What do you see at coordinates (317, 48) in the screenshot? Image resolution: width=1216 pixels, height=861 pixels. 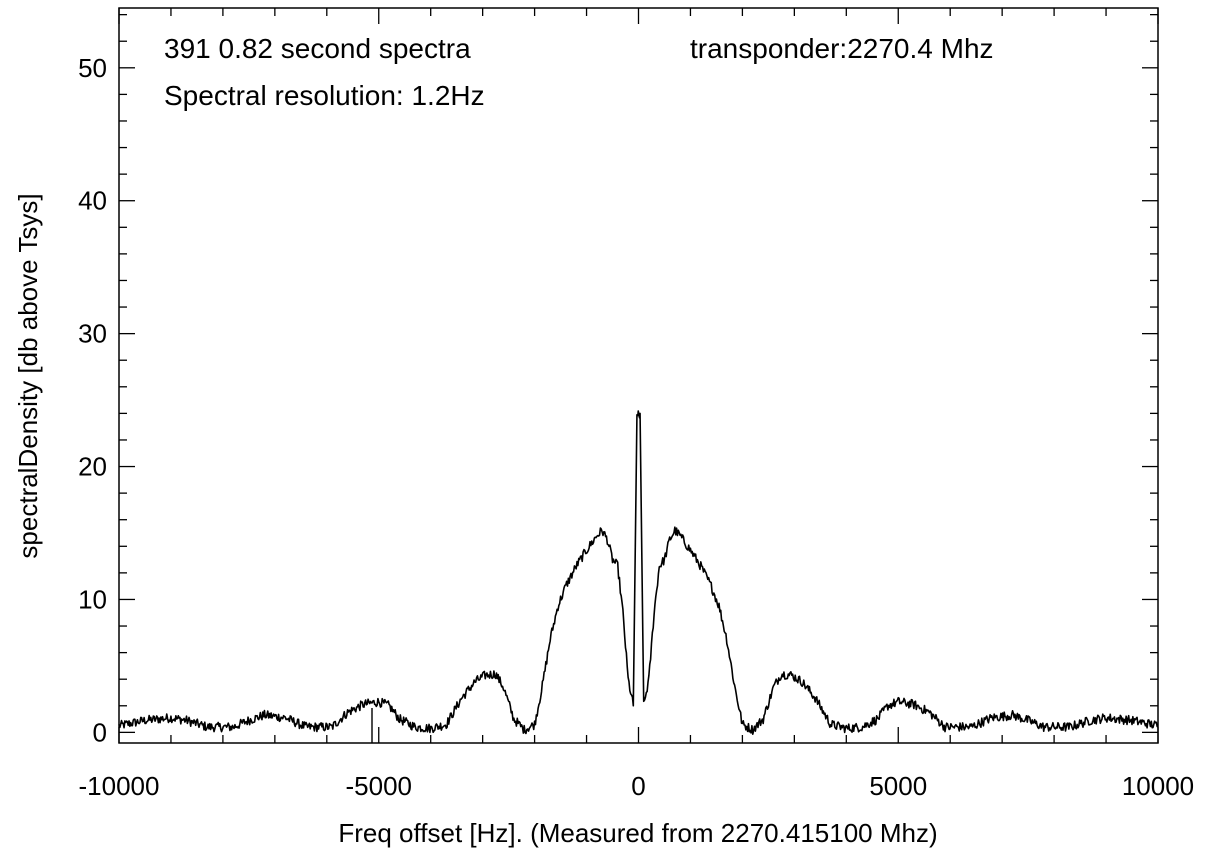 I see `annotation-spectra-count: 391 0.82 second spectra` at bounding box center [317, 48].